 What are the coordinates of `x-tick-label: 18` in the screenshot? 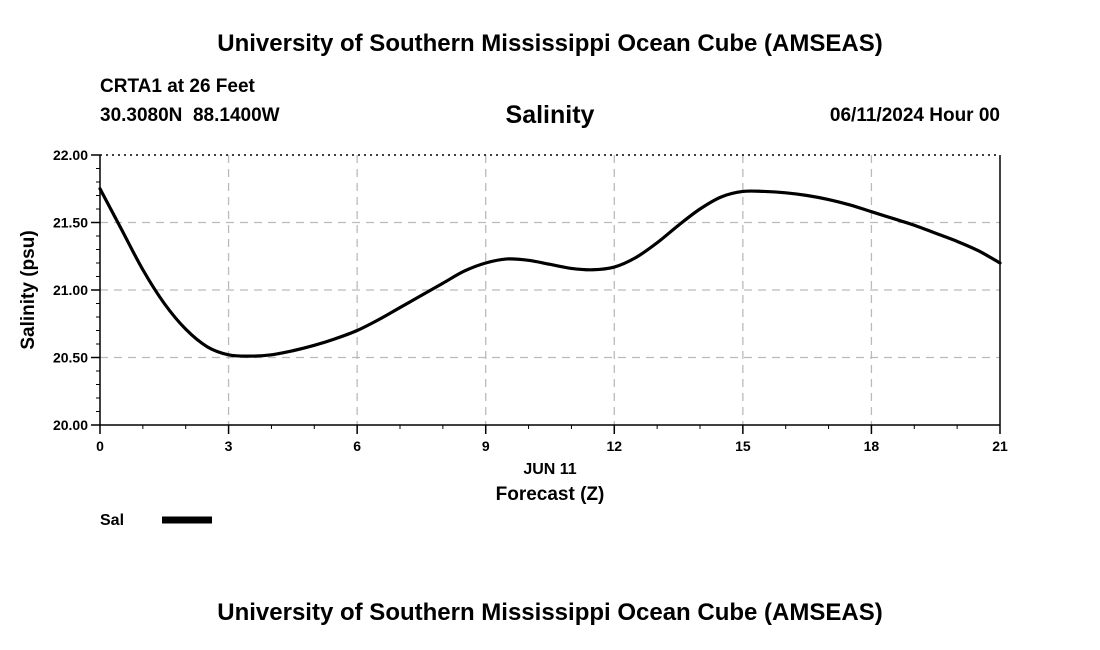 It's located at (872, 446).